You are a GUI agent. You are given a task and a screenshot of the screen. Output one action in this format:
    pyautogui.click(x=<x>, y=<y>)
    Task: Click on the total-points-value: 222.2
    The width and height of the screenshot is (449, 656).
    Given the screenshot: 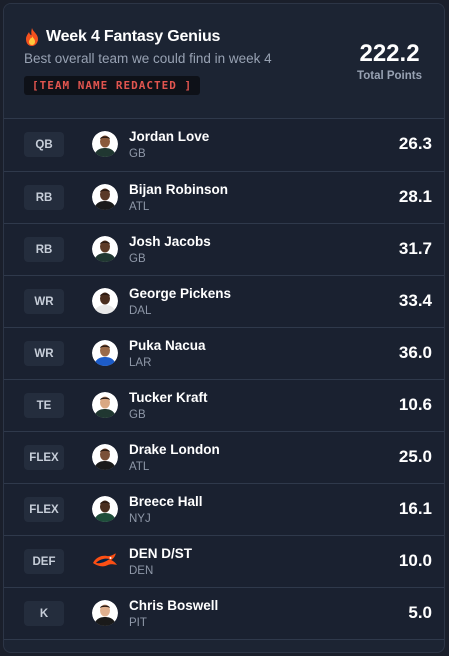 What is the action you would take?
    pyautogui.click(x=389, y=53)
    